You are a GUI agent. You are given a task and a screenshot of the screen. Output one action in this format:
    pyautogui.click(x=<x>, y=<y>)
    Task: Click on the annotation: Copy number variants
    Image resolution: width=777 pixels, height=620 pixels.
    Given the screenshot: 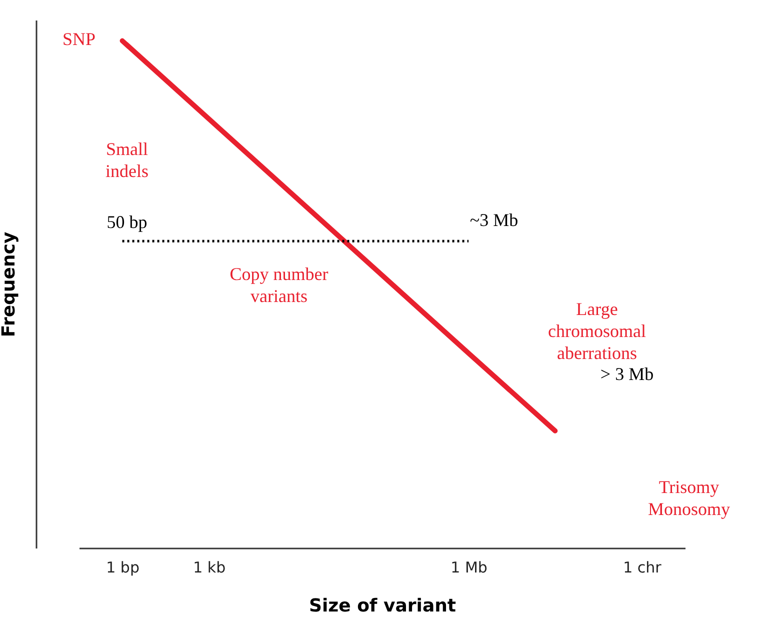 What is the action you would take?
    pyautogui.click(x=279, y=285)
    